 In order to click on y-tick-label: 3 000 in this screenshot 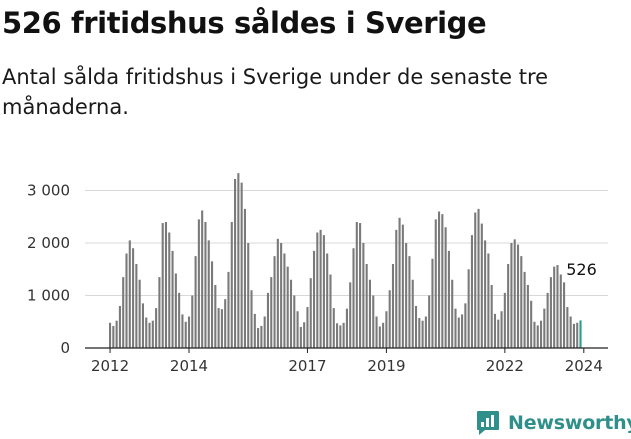, I will do `click(48, 191)`.